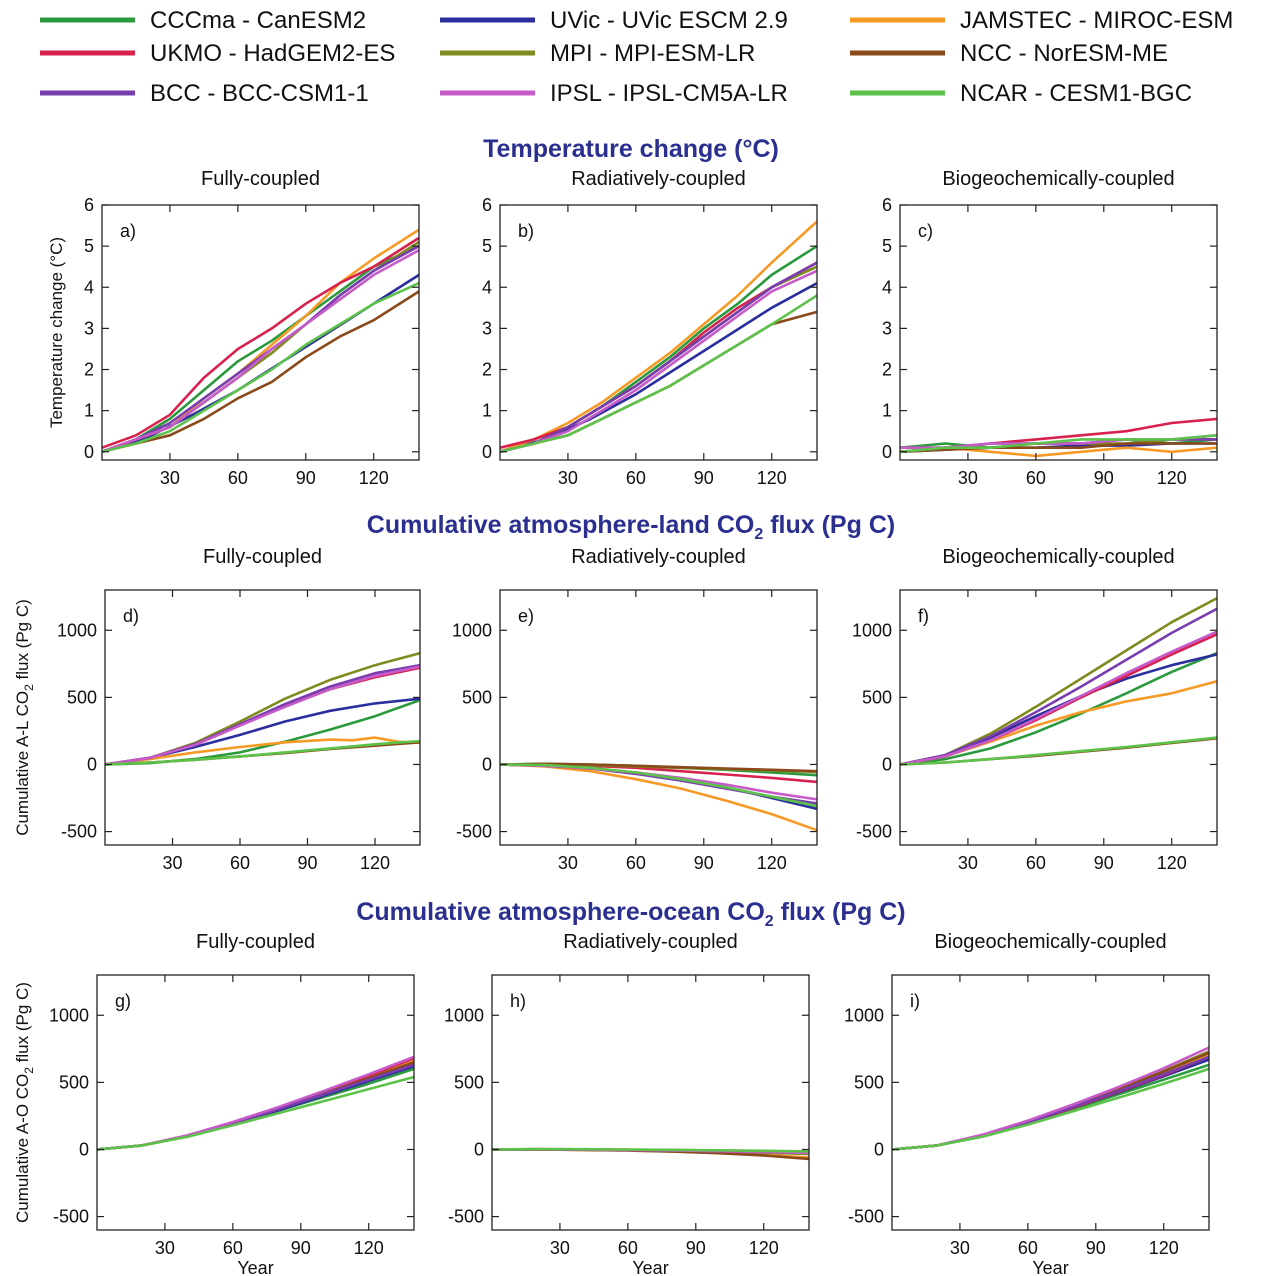 The height and width of the screenshot is (1276, 1263). What do you see at coordinates (669, 93) in the screenshot?
I see `legend-label: IPSL - IPSL-CM5A-LR` at bounding box center [669, 93].